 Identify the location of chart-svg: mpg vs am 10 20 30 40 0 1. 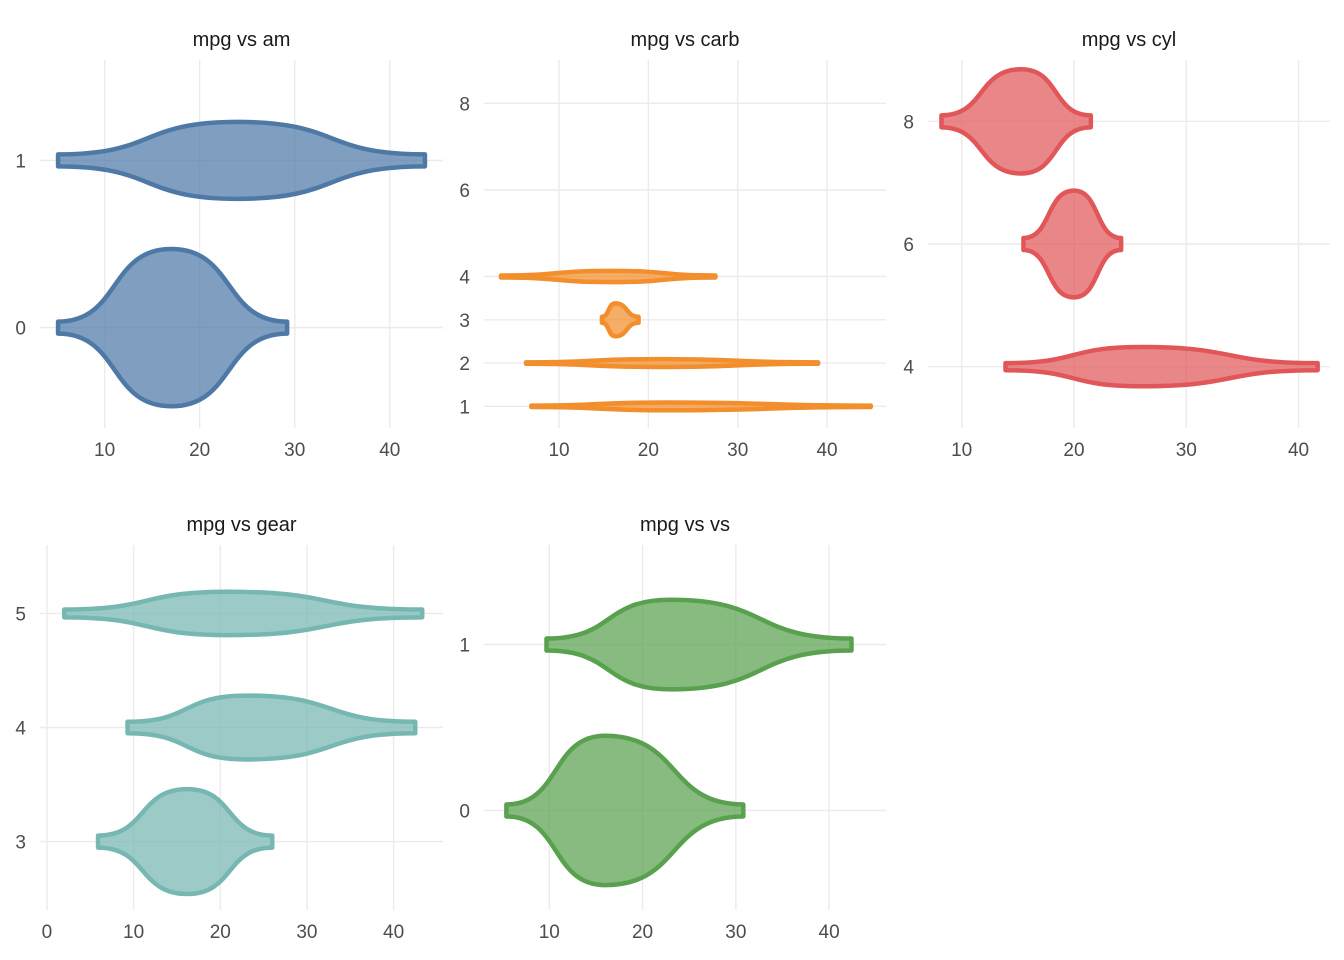
(229, 245).